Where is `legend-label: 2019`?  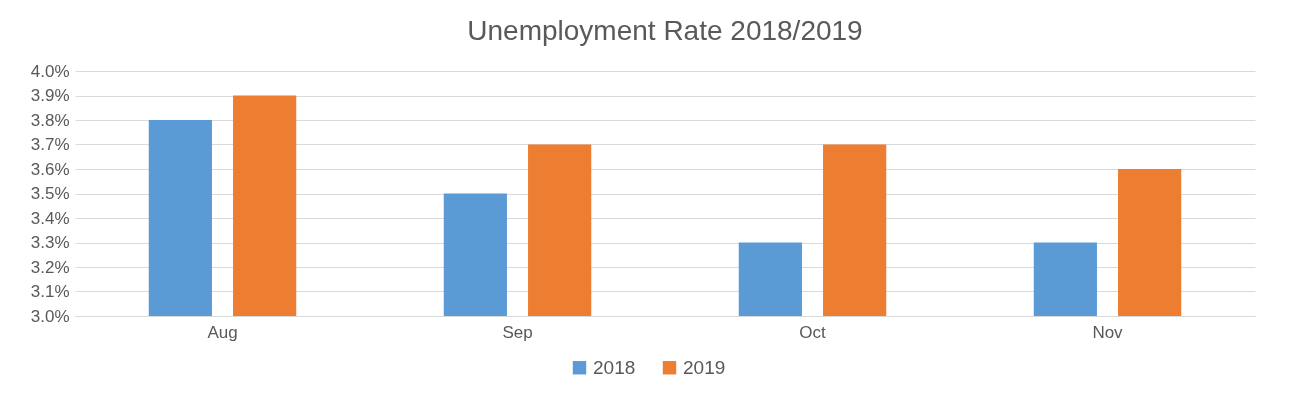 legend-label: 2019 is located at coordinates (704, 367).